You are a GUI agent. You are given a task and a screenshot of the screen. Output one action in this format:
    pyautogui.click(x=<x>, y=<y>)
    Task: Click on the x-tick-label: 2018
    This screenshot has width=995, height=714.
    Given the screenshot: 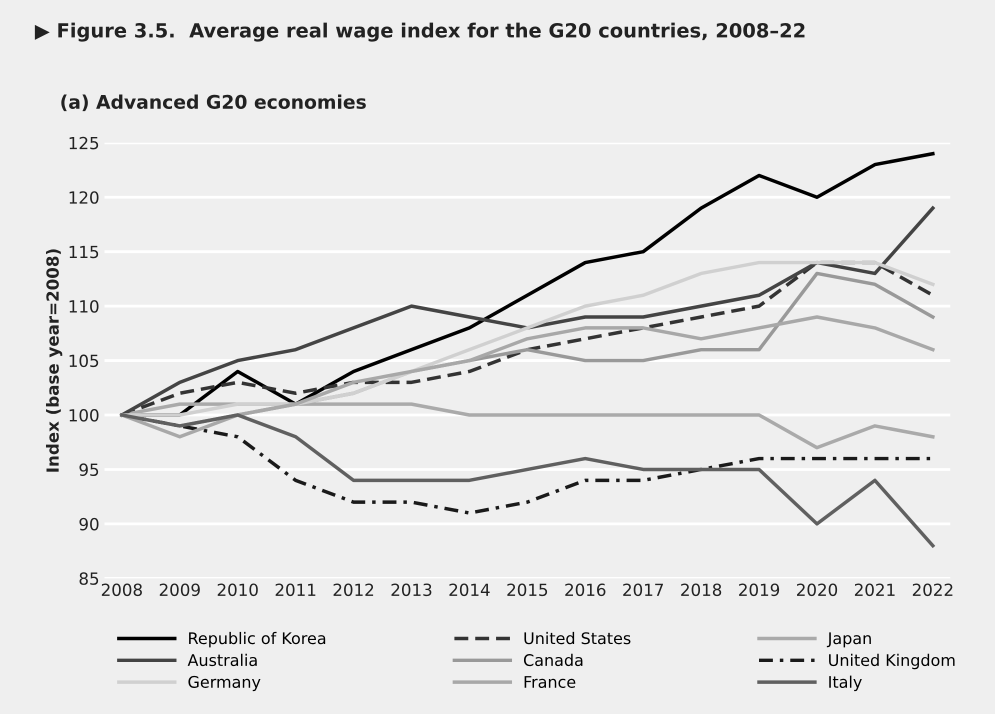 What is the action you would take?
    pyautogui.click(x=701, y=589)
    